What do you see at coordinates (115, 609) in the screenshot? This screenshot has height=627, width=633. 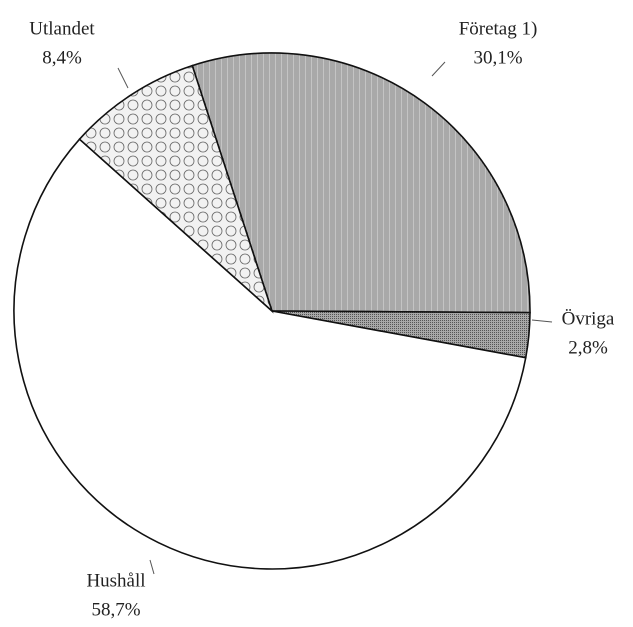 I see `slice-value-label: 58,7%` at bounding box center [115, 609].